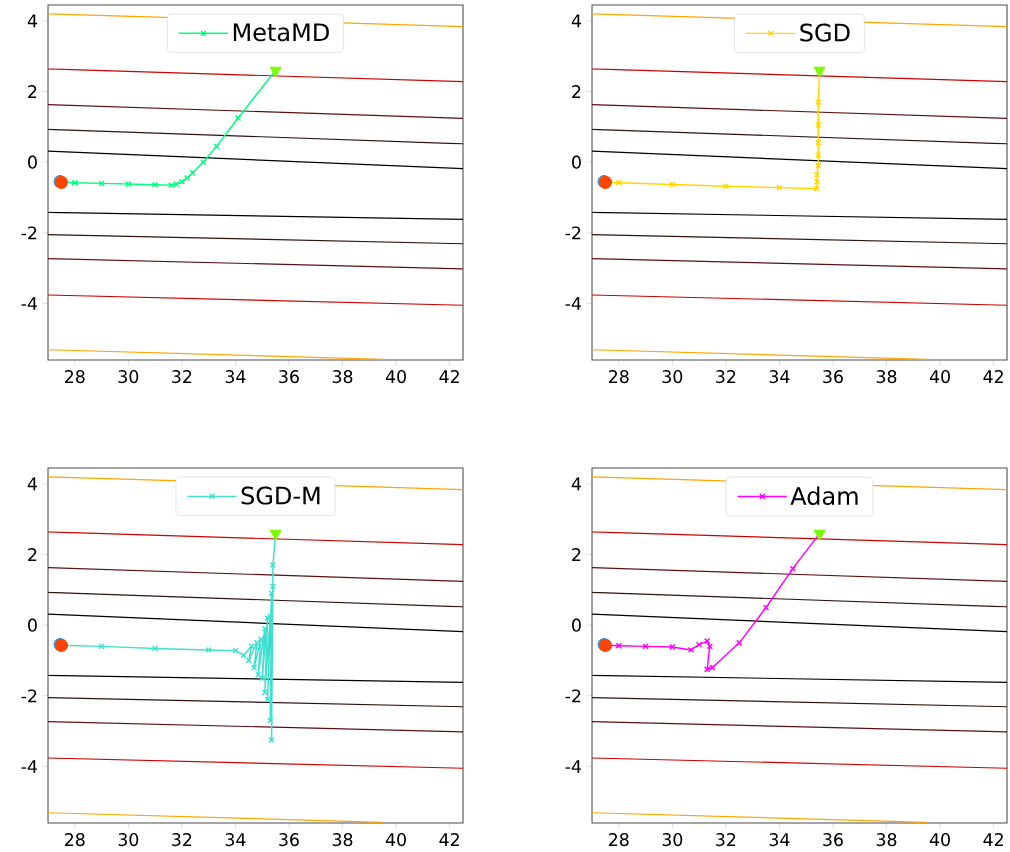 This screenshot has height=852, width=1010. I want to click on legend-label: MetaMD, so click(281, 32).